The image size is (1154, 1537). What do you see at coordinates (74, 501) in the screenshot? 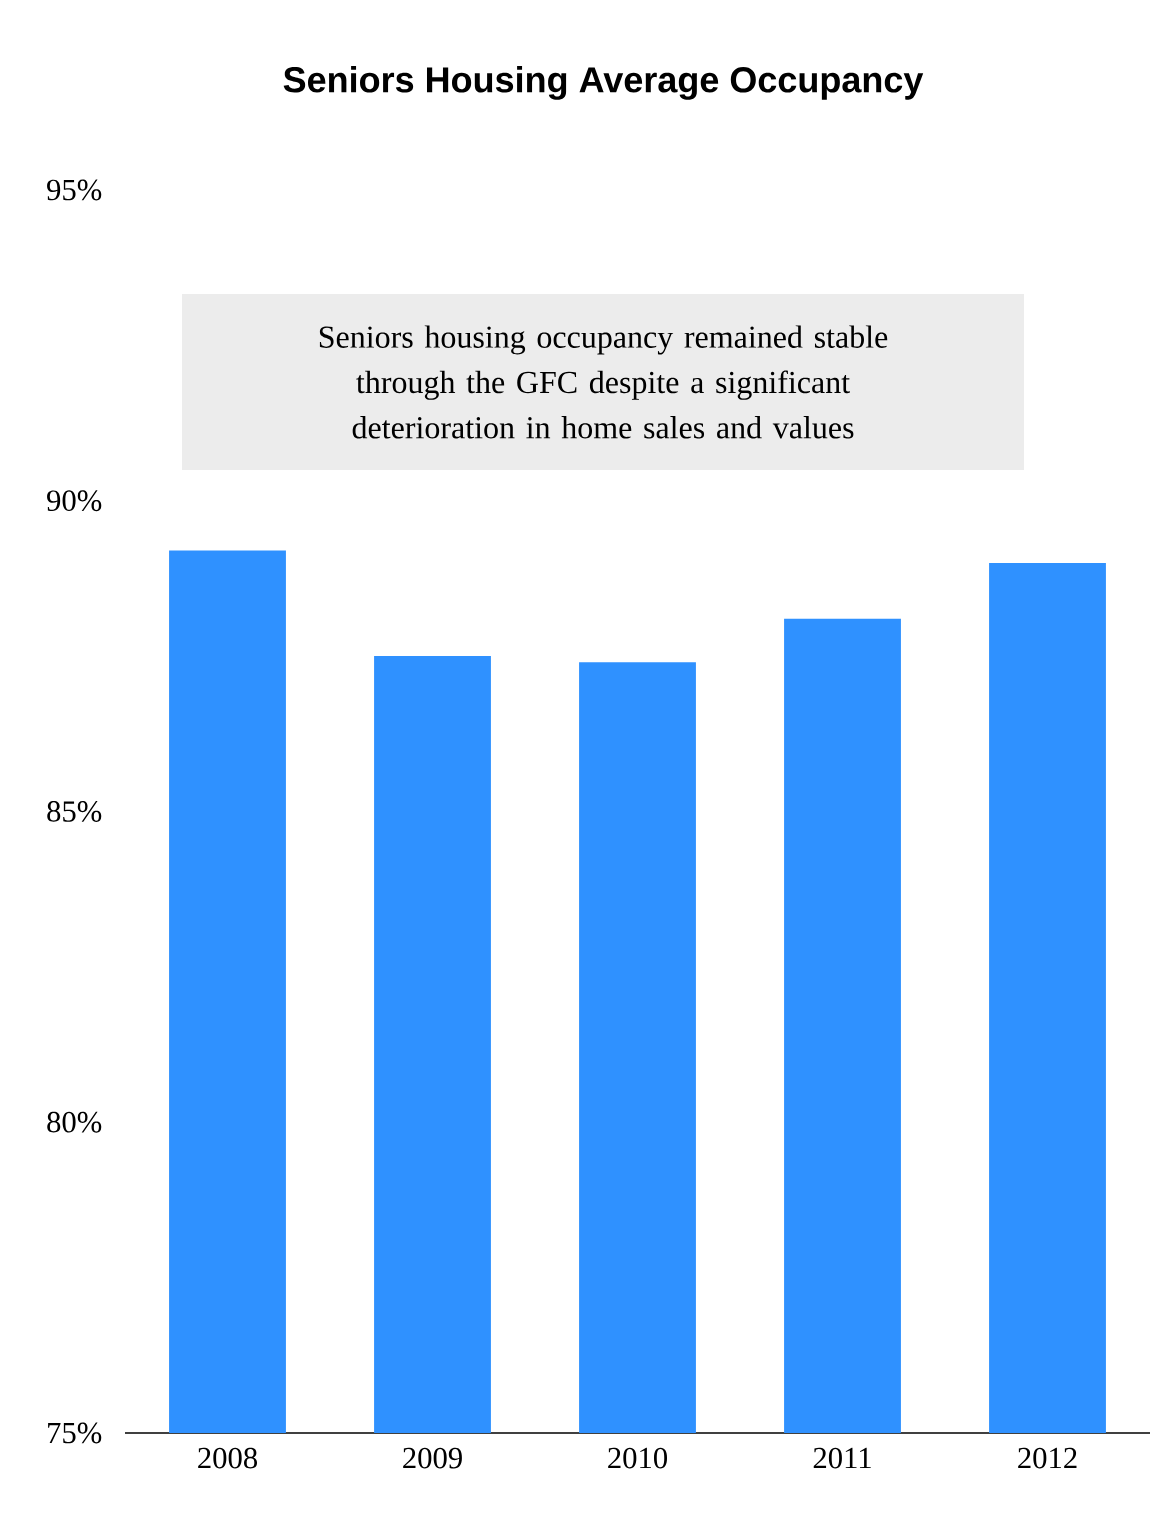
I see `y-tick-label: 90%` at bounding box center [74, 501].